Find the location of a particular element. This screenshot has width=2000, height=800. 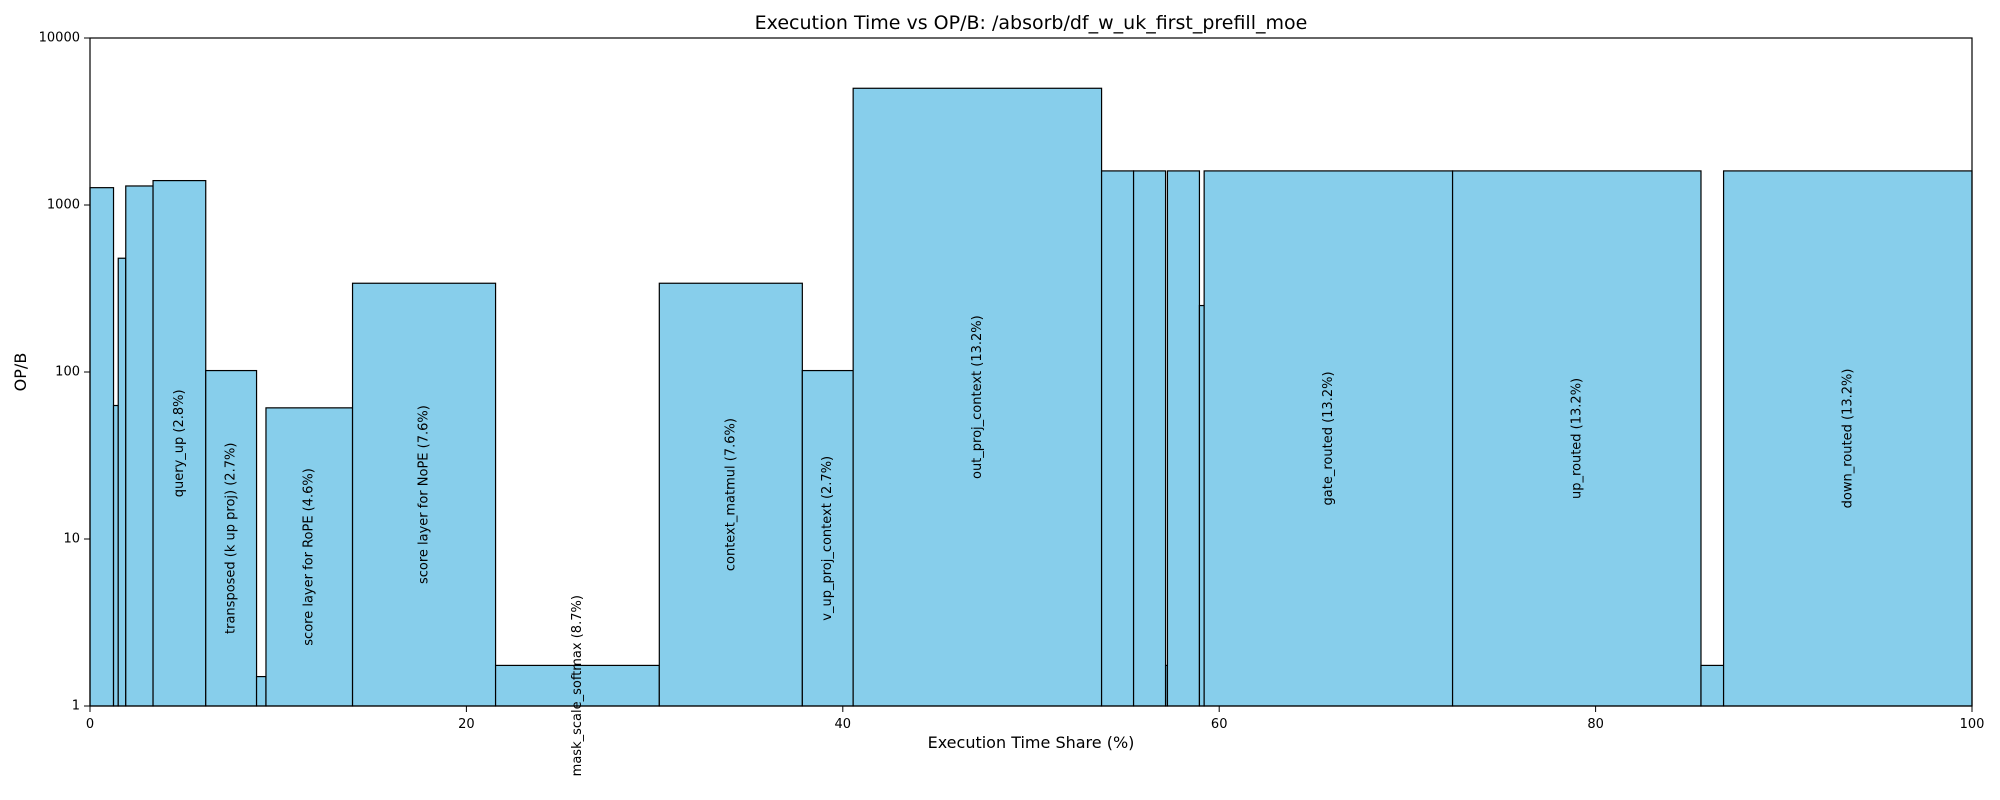

bar-label-11: v_up_proj_context (2.7%) is located at coordinates (827, 538).